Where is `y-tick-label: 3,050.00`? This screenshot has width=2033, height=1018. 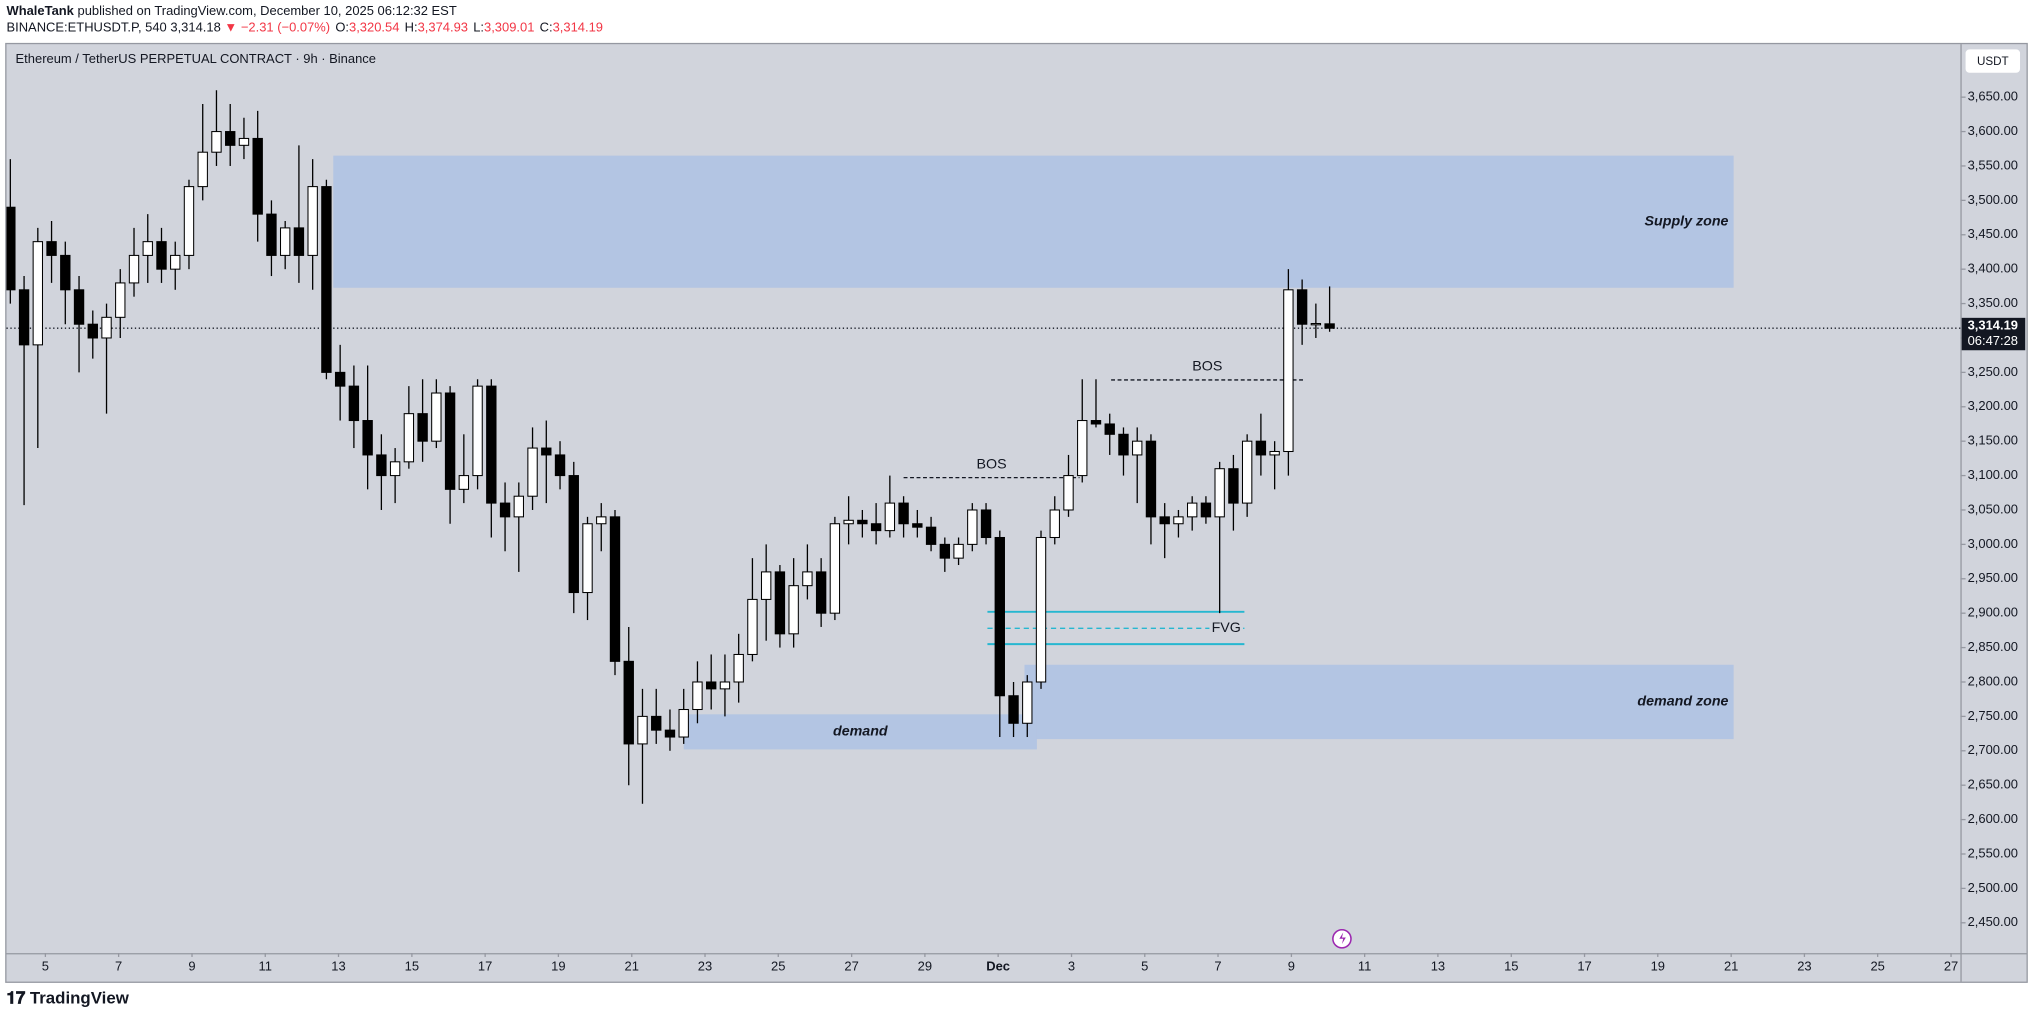 y-tick-label: 3,050.00 is located at coordinates (1993, 508).